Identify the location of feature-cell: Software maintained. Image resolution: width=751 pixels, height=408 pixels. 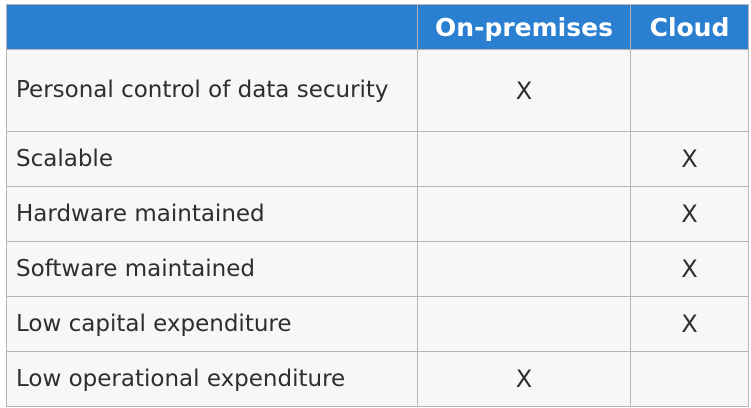
(212, 269).